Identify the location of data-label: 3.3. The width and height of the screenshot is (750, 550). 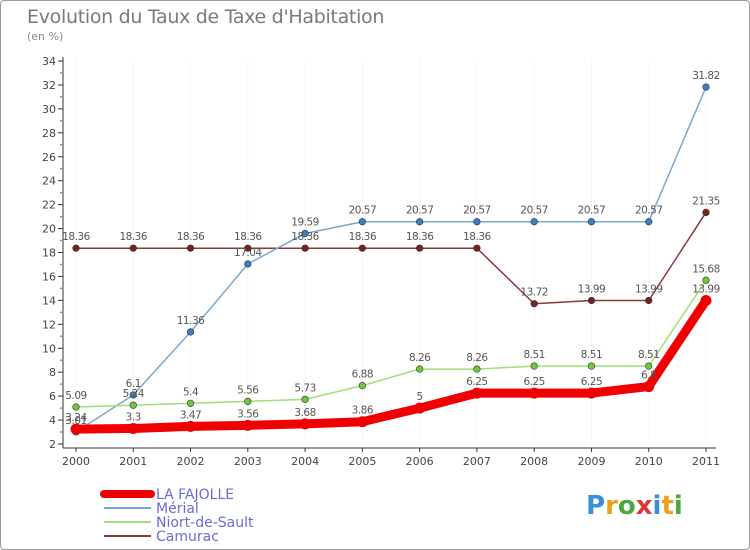
(133, 417).